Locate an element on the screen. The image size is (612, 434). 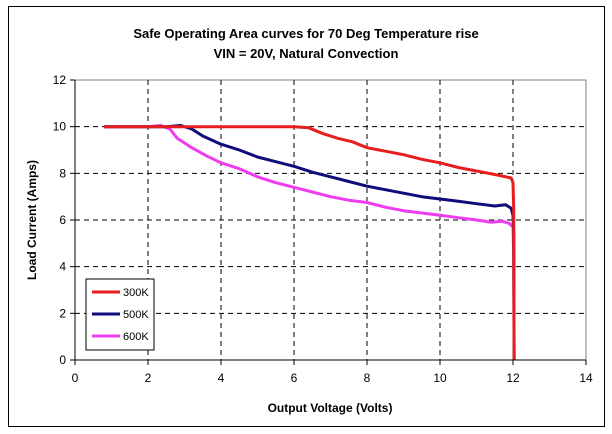
x-tick-label: 8 is located at coordinates (367, 378).